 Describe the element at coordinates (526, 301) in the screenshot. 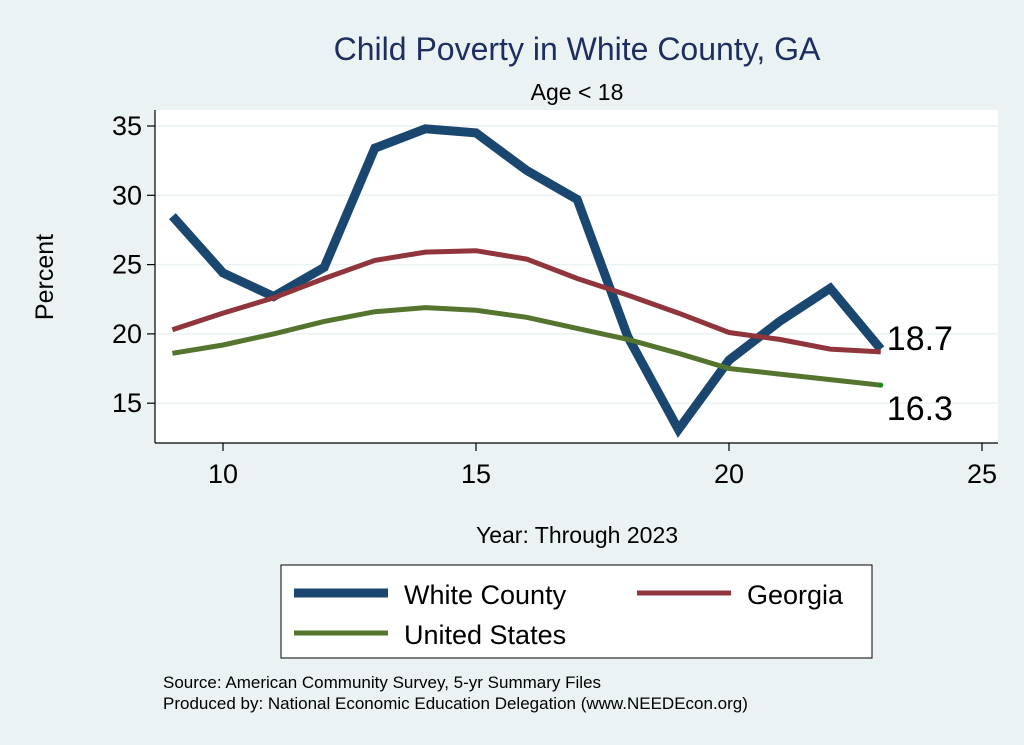

I see `series-line-georgia` at that location.